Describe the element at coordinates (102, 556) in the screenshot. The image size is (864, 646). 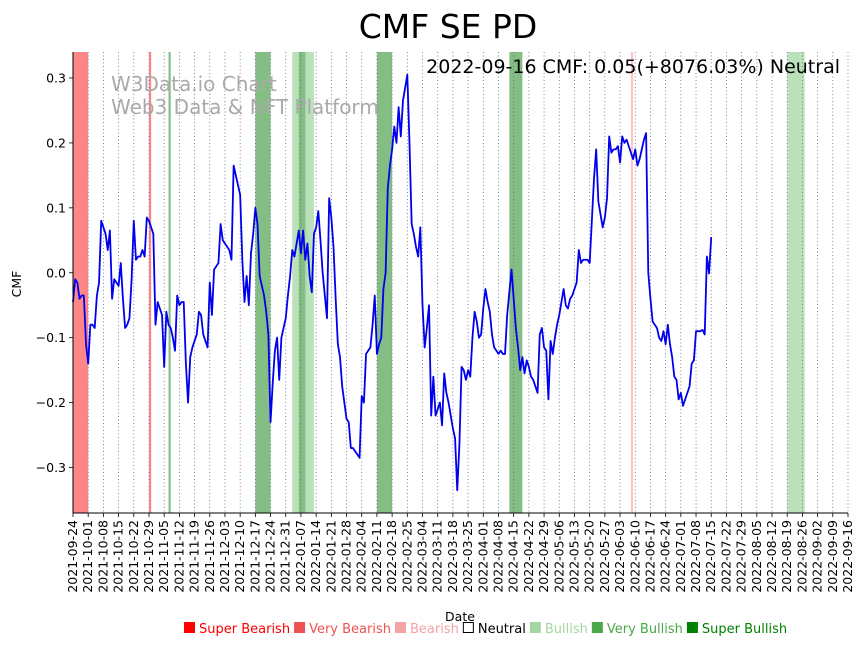
I see `x-tick-label: 2021-10-08` at that location.